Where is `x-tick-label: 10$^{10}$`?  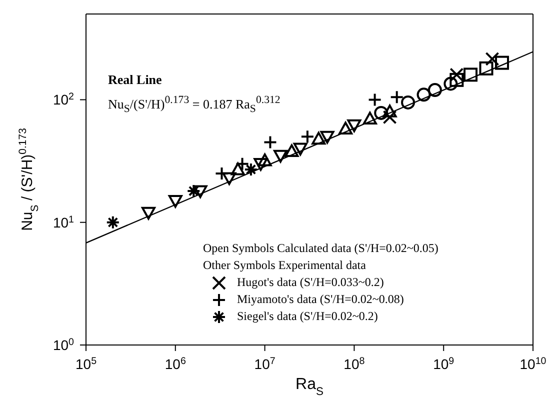 x-tick-label: 10$^{10}$ is located at coordinates (533, 364).